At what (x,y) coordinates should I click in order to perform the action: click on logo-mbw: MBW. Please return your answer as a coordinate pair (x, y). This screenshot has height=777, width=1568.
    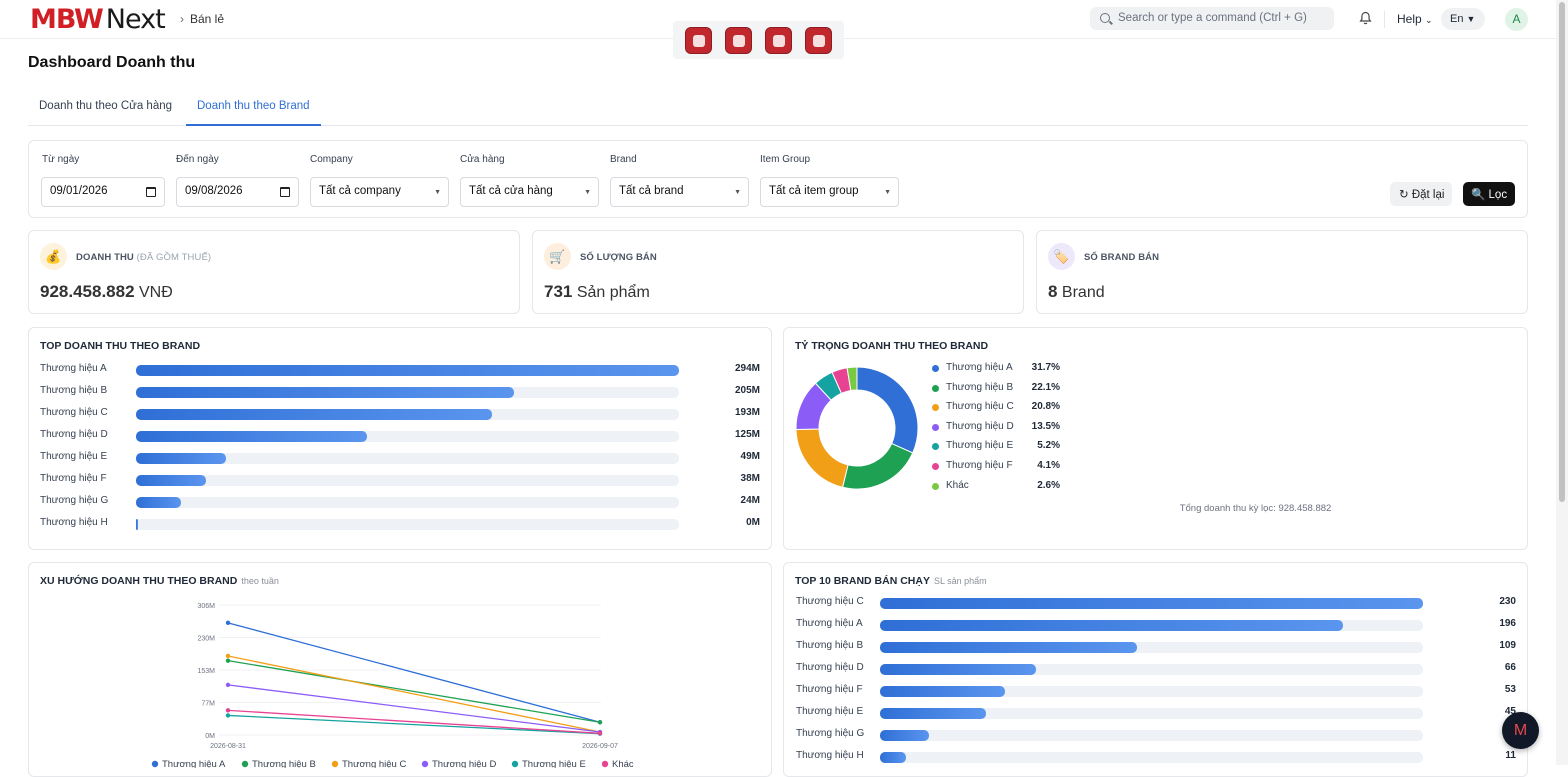
    Looking at the image, I should click on (67, 19).